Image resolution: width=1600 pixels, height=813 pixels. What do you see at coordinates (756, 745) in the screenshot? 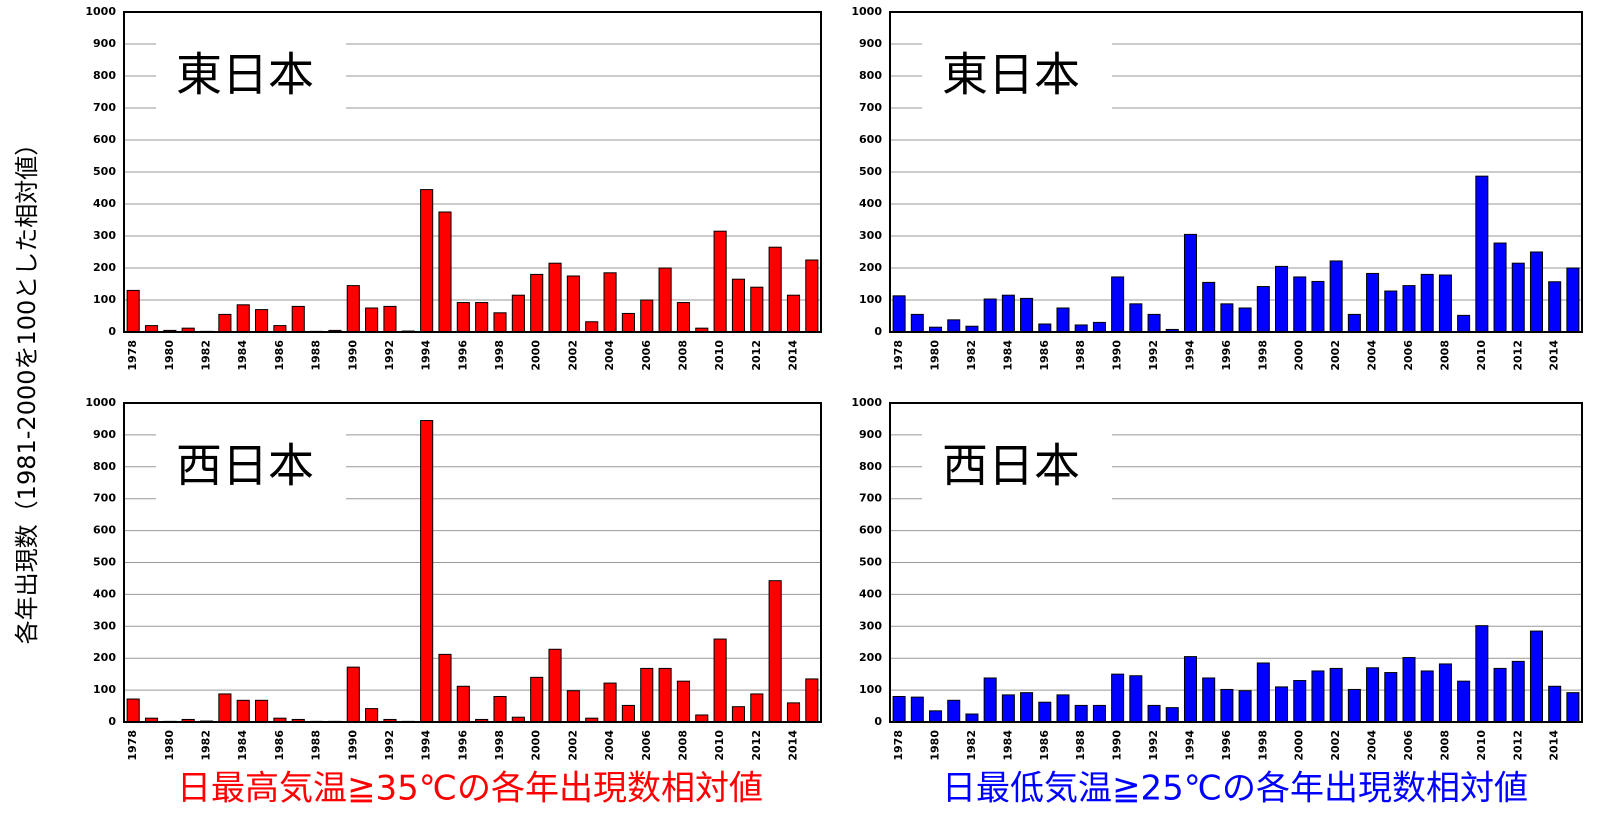
I see `x-tick-label: 2012` at bounding box center [756, 745].